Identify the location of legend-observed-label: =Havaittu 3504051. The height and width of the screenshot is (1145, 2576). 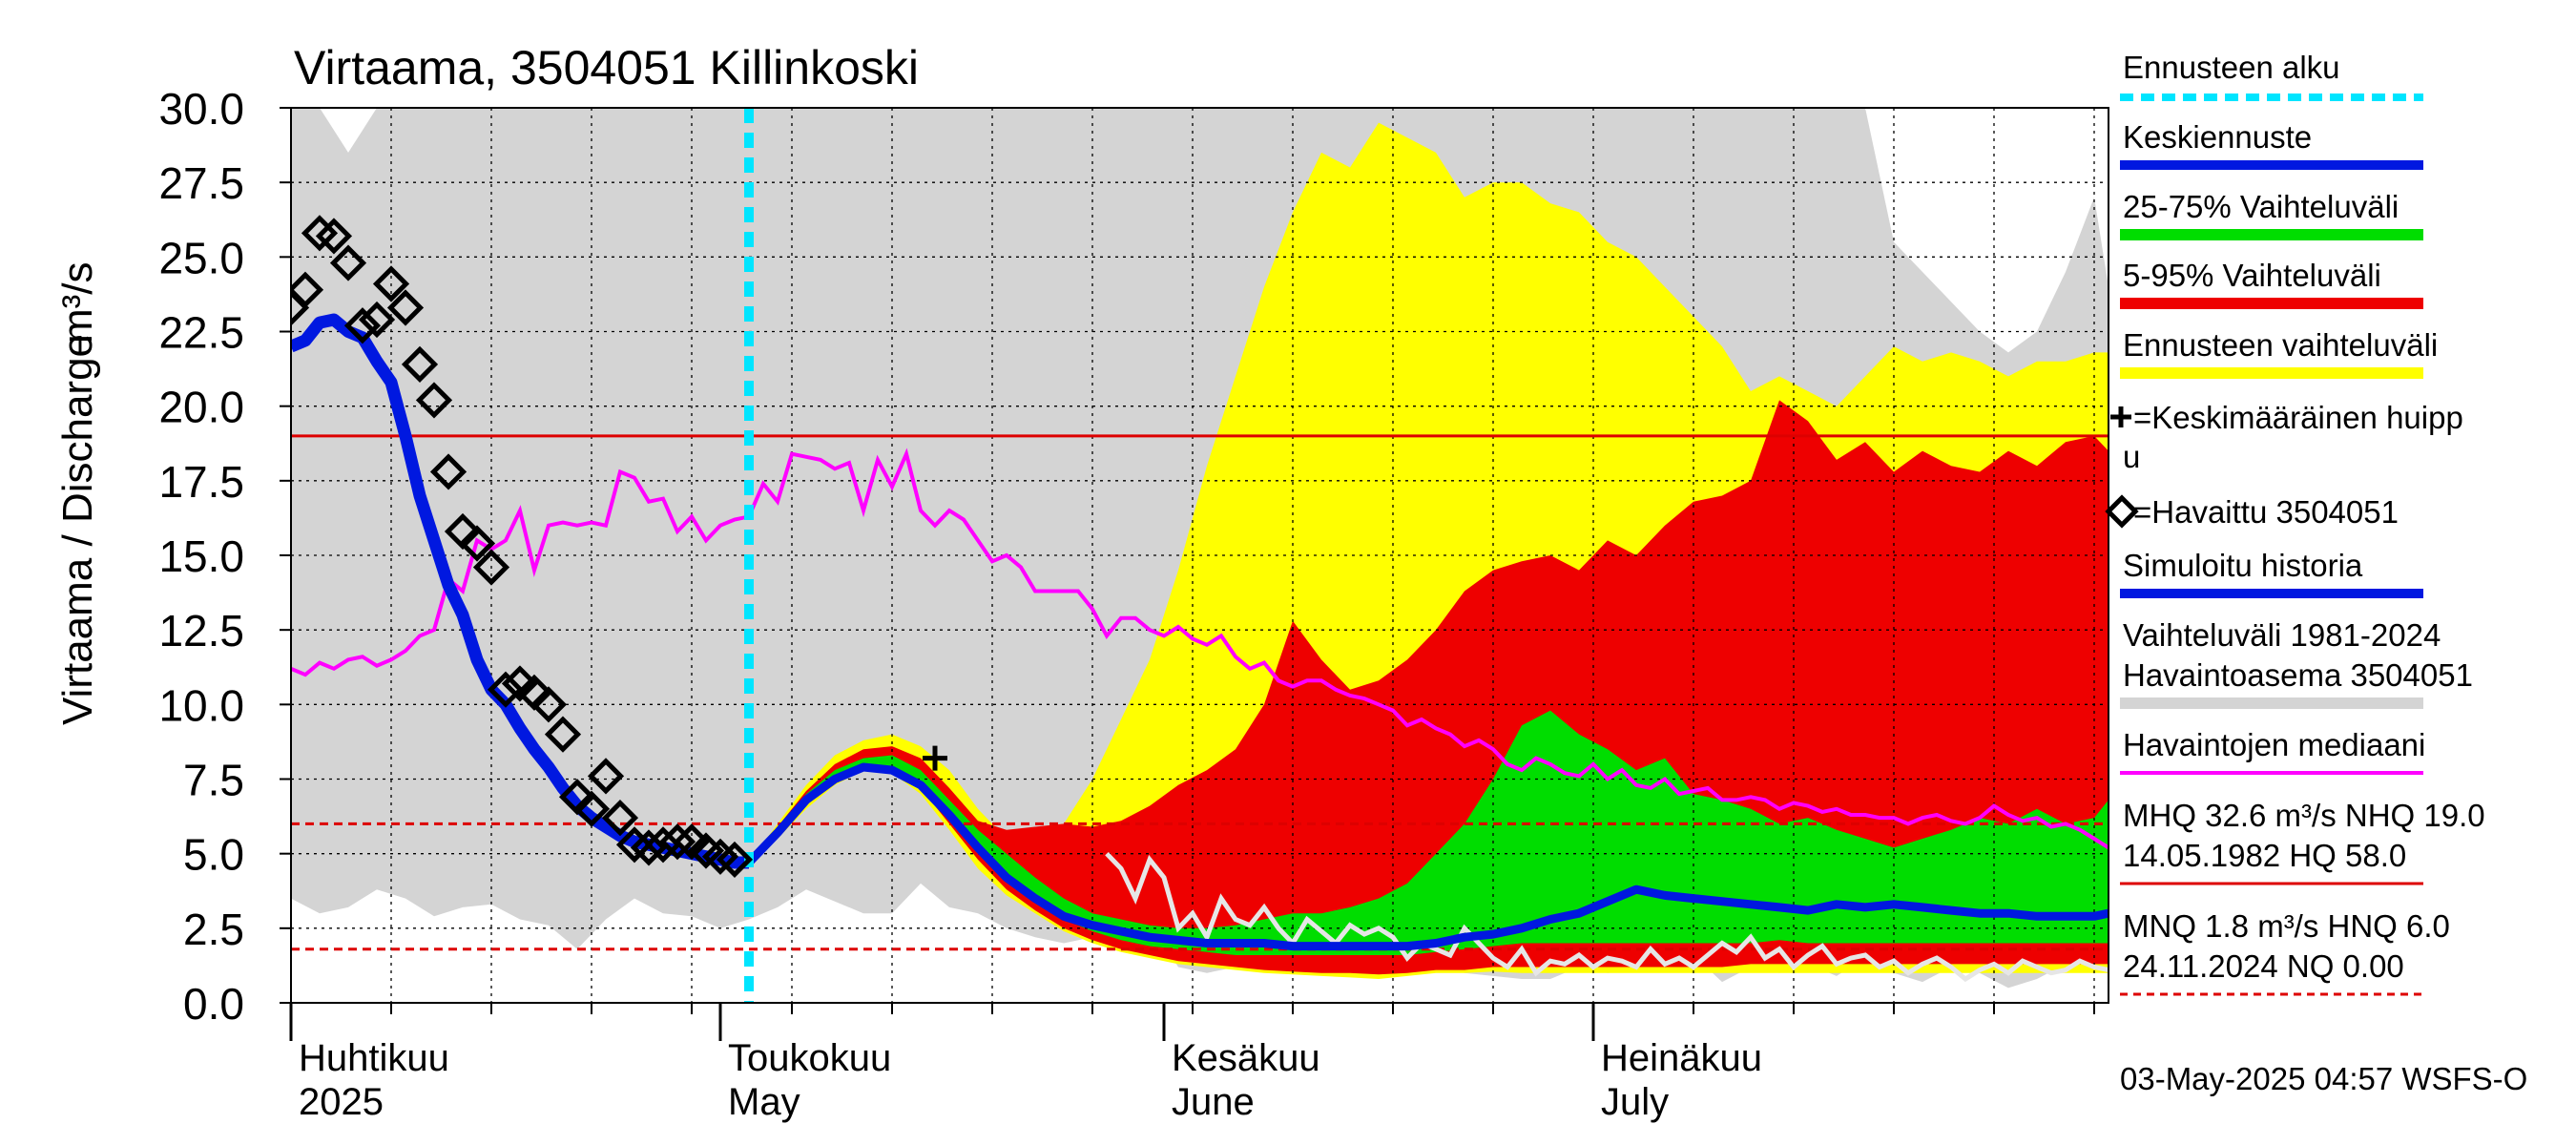
(2266, 512).